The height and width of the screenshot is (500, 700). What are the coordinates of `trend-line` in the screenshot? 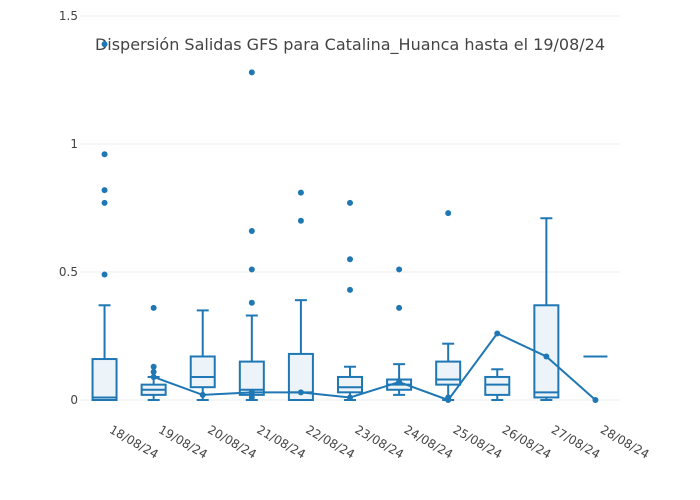 It's located at (374, 366).